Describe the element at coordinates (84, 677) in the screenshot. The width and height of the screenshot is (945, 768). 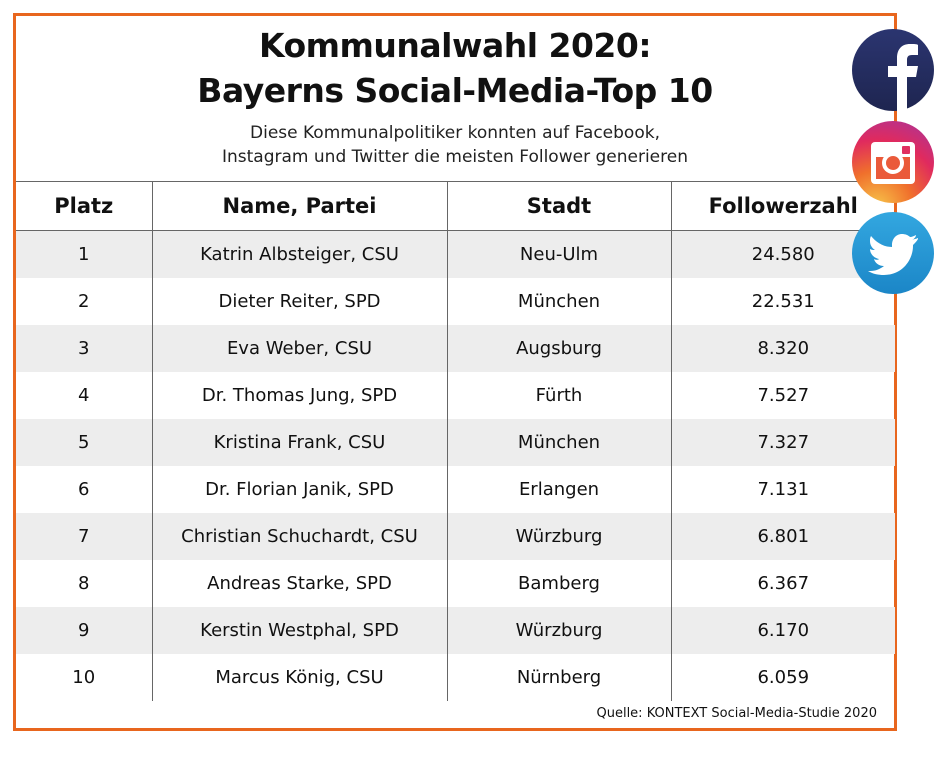
I see `cell-platz: 10` at that location.